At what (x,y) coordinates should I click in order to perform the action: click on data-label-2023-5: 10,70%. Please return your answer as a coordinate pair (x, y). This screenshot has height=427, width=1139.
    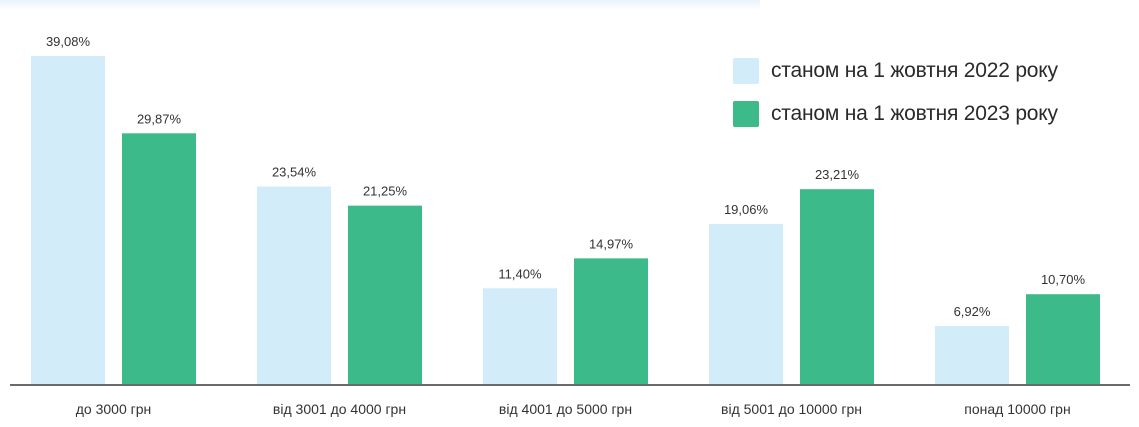
    Looking at the image, I should click on (1063, 279).